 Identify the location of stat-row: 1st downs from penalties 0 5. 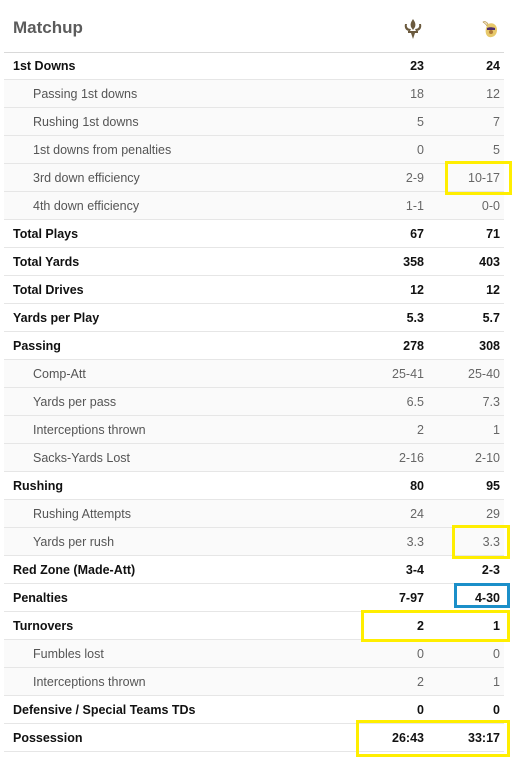
(254, 150).